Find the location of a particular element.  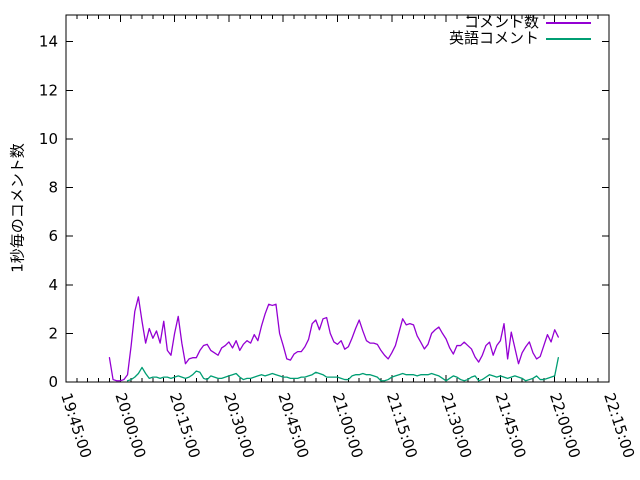

x-tick-label: 22:00:00 is located at coordinates (565, 426).